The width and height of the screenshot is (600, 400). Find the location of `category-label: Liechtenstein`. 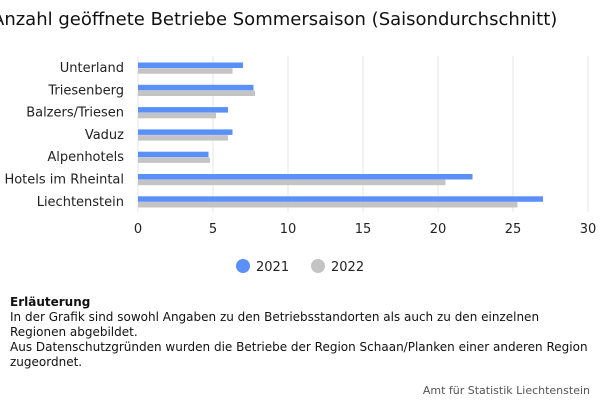

category-label: Liechtenstein is located at coordinates (80, 202).